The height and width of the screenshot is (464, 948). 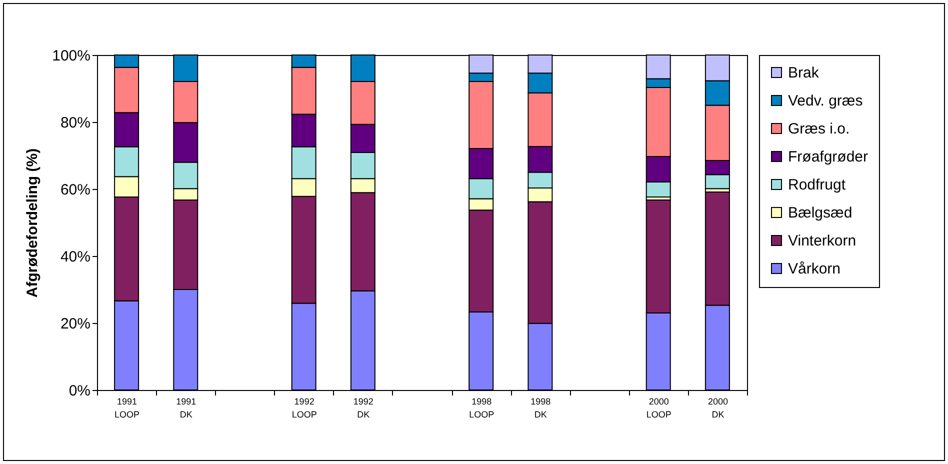 I want to click on x-tick-label: 1998 LOOP, so click(x=481, y=408).